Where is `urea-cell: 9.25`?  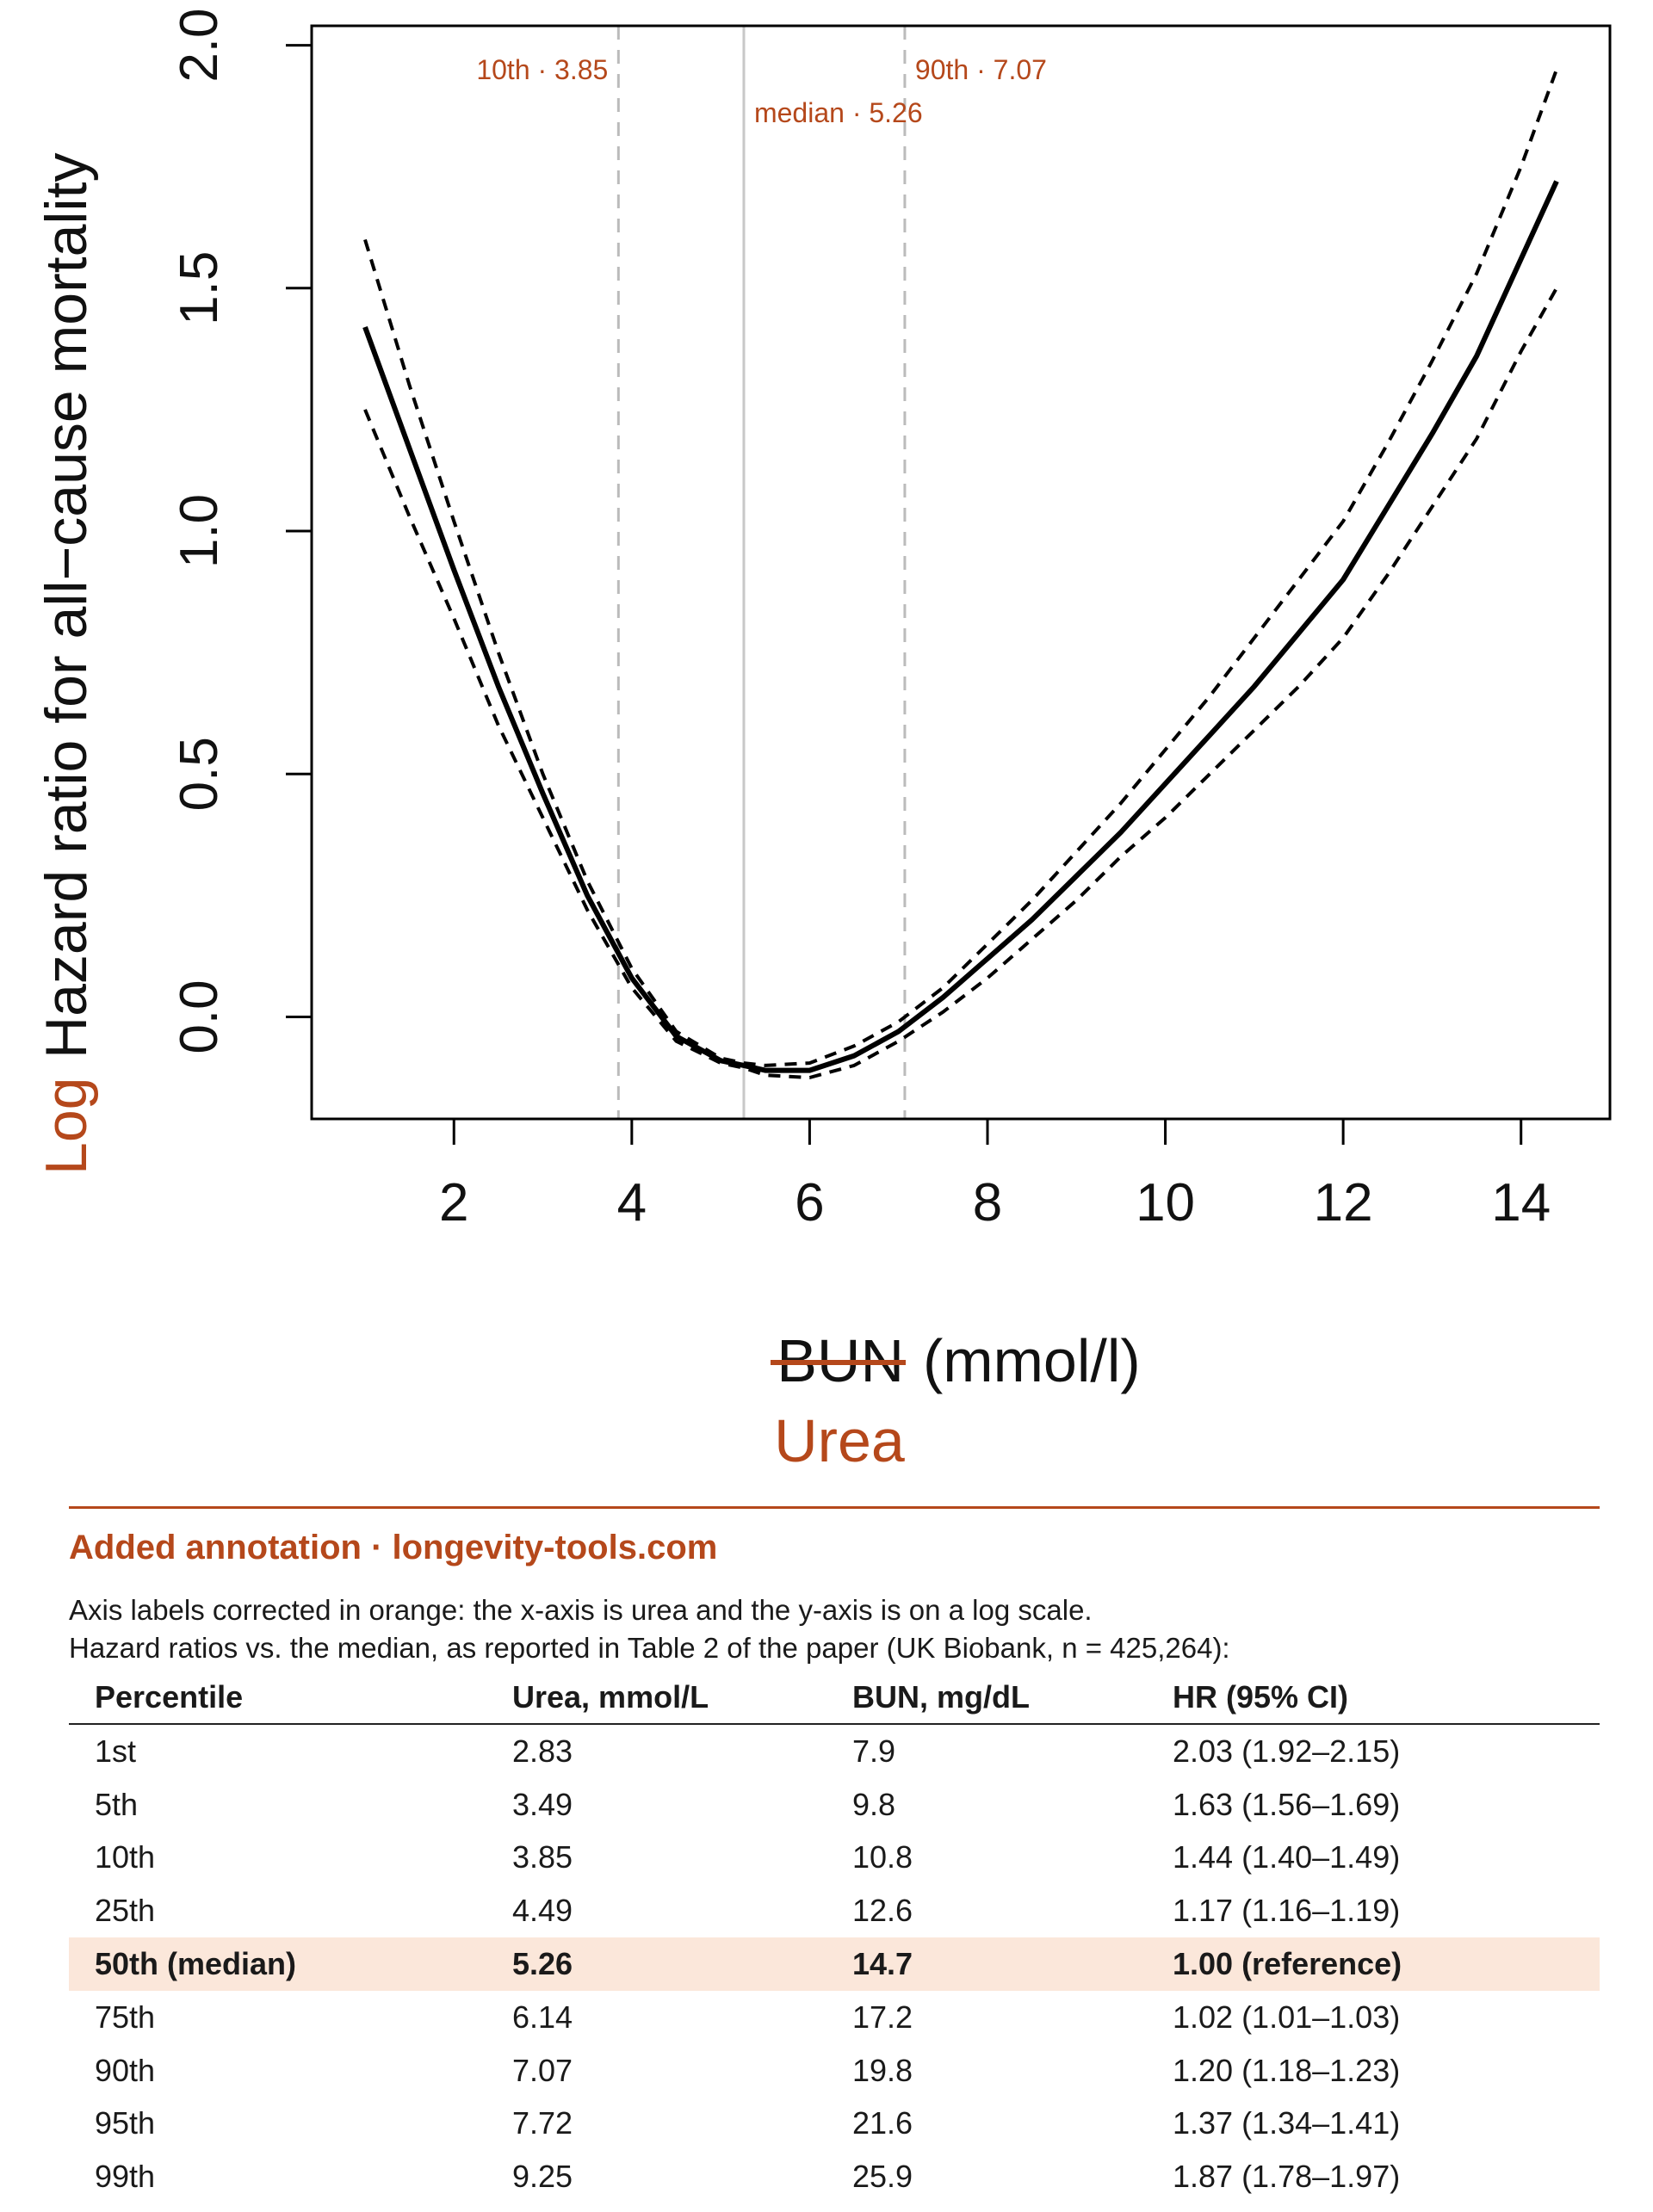
urea-cell: 9.25 is located at coordinates (542, 2177).